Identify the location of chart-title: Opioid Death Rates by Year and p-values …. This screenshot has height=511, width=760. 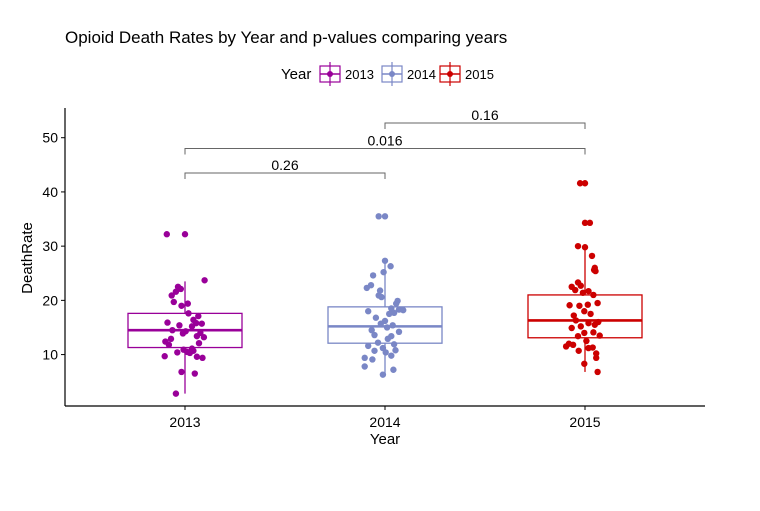
(286, 37).